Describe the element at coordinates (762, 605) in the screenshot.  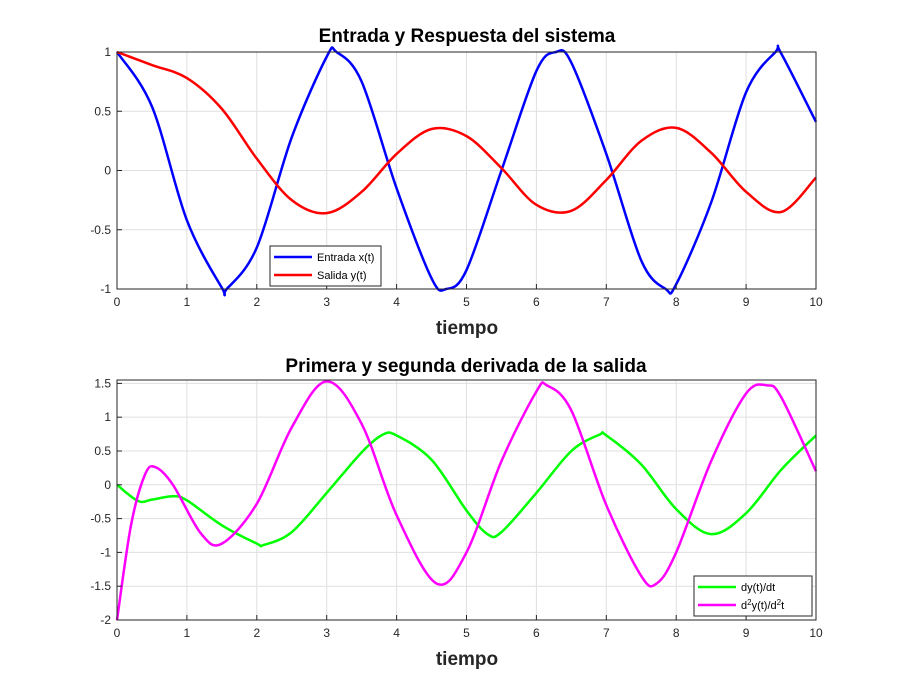
I see `legend-label-d2y: d2y(t)/d2t` at that location.